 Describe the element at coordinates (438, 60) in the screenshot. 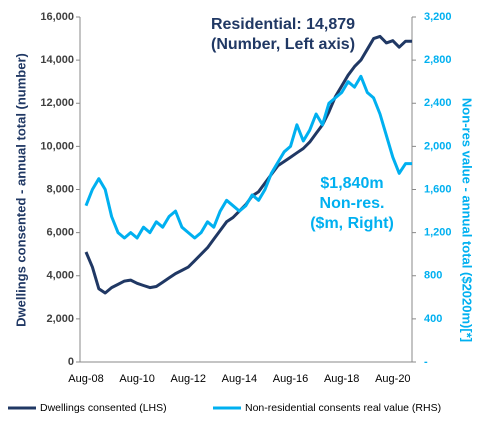

I see `y2-tick-label: 2,800` at that location.